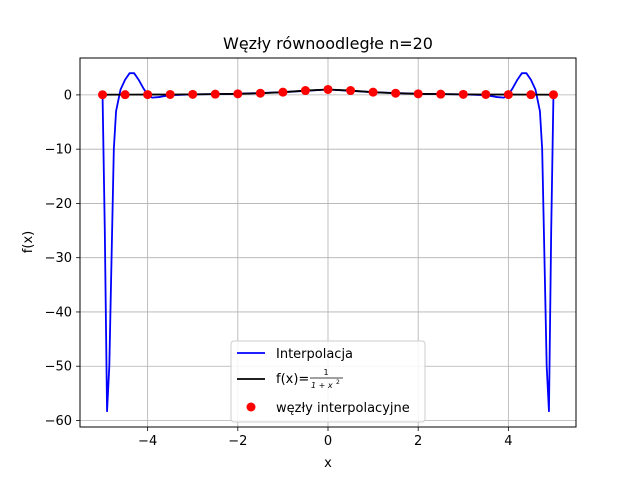 The image size is (640, 480). What do you see at coordinates (68, 95) in the screenshot?
I see `y-tick-label: 0` at bounding box center [68, 95].